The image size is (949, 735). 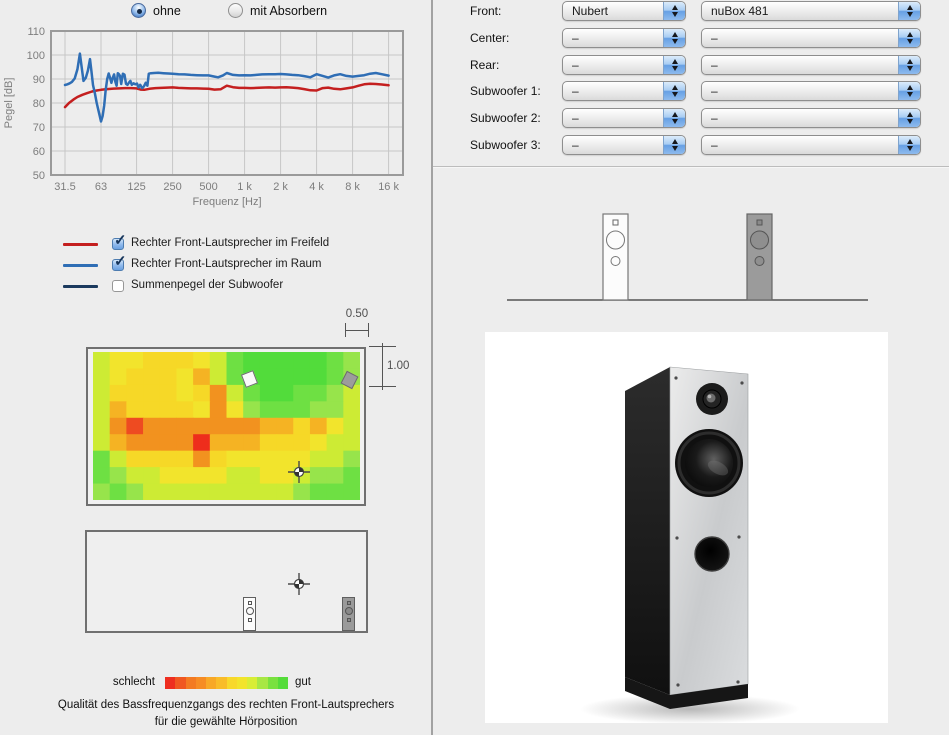 What do you see at coordinates (505, 145) in the screenshot?
I see `row-label: Subwoofer 3:` at bounding box center [505, 145].